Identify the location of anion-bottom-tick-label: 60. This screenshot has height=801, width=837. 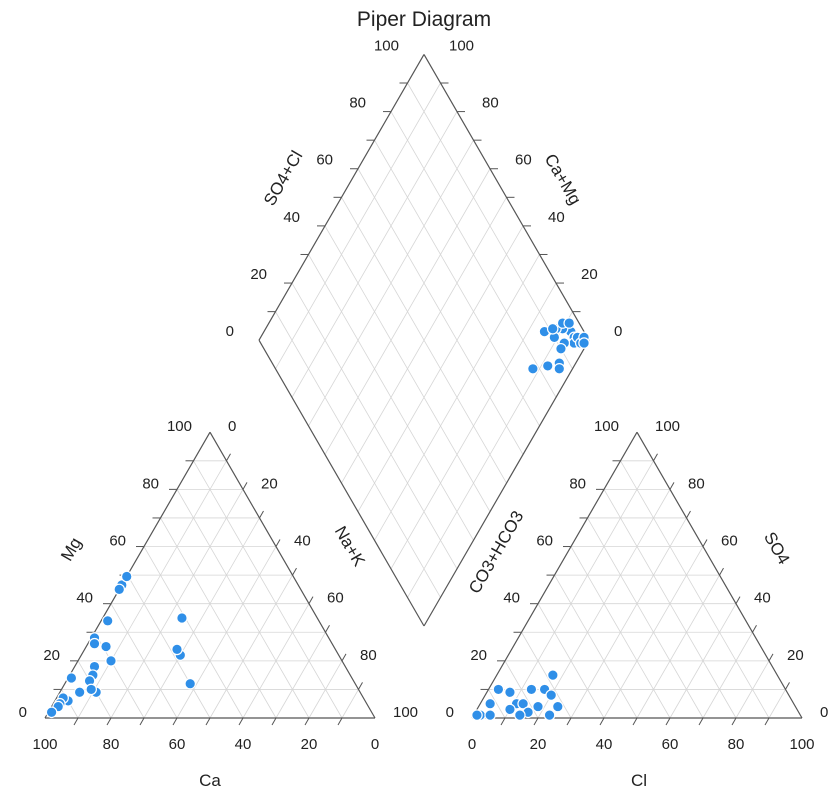
(670, 744).